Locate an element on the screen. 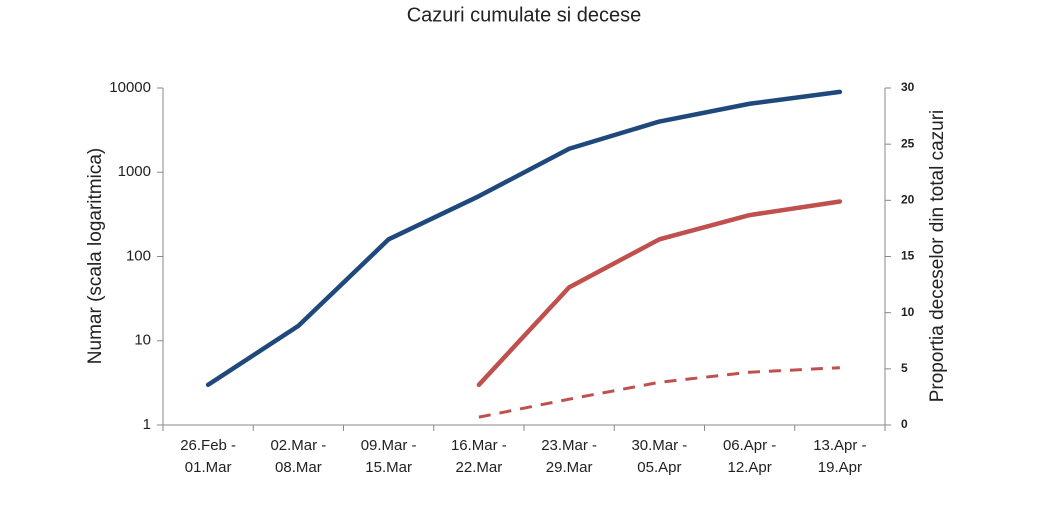 The width and height of the screenshot is (1049, 508). y-tick-label: 1 is located at coordinates (147, 424).